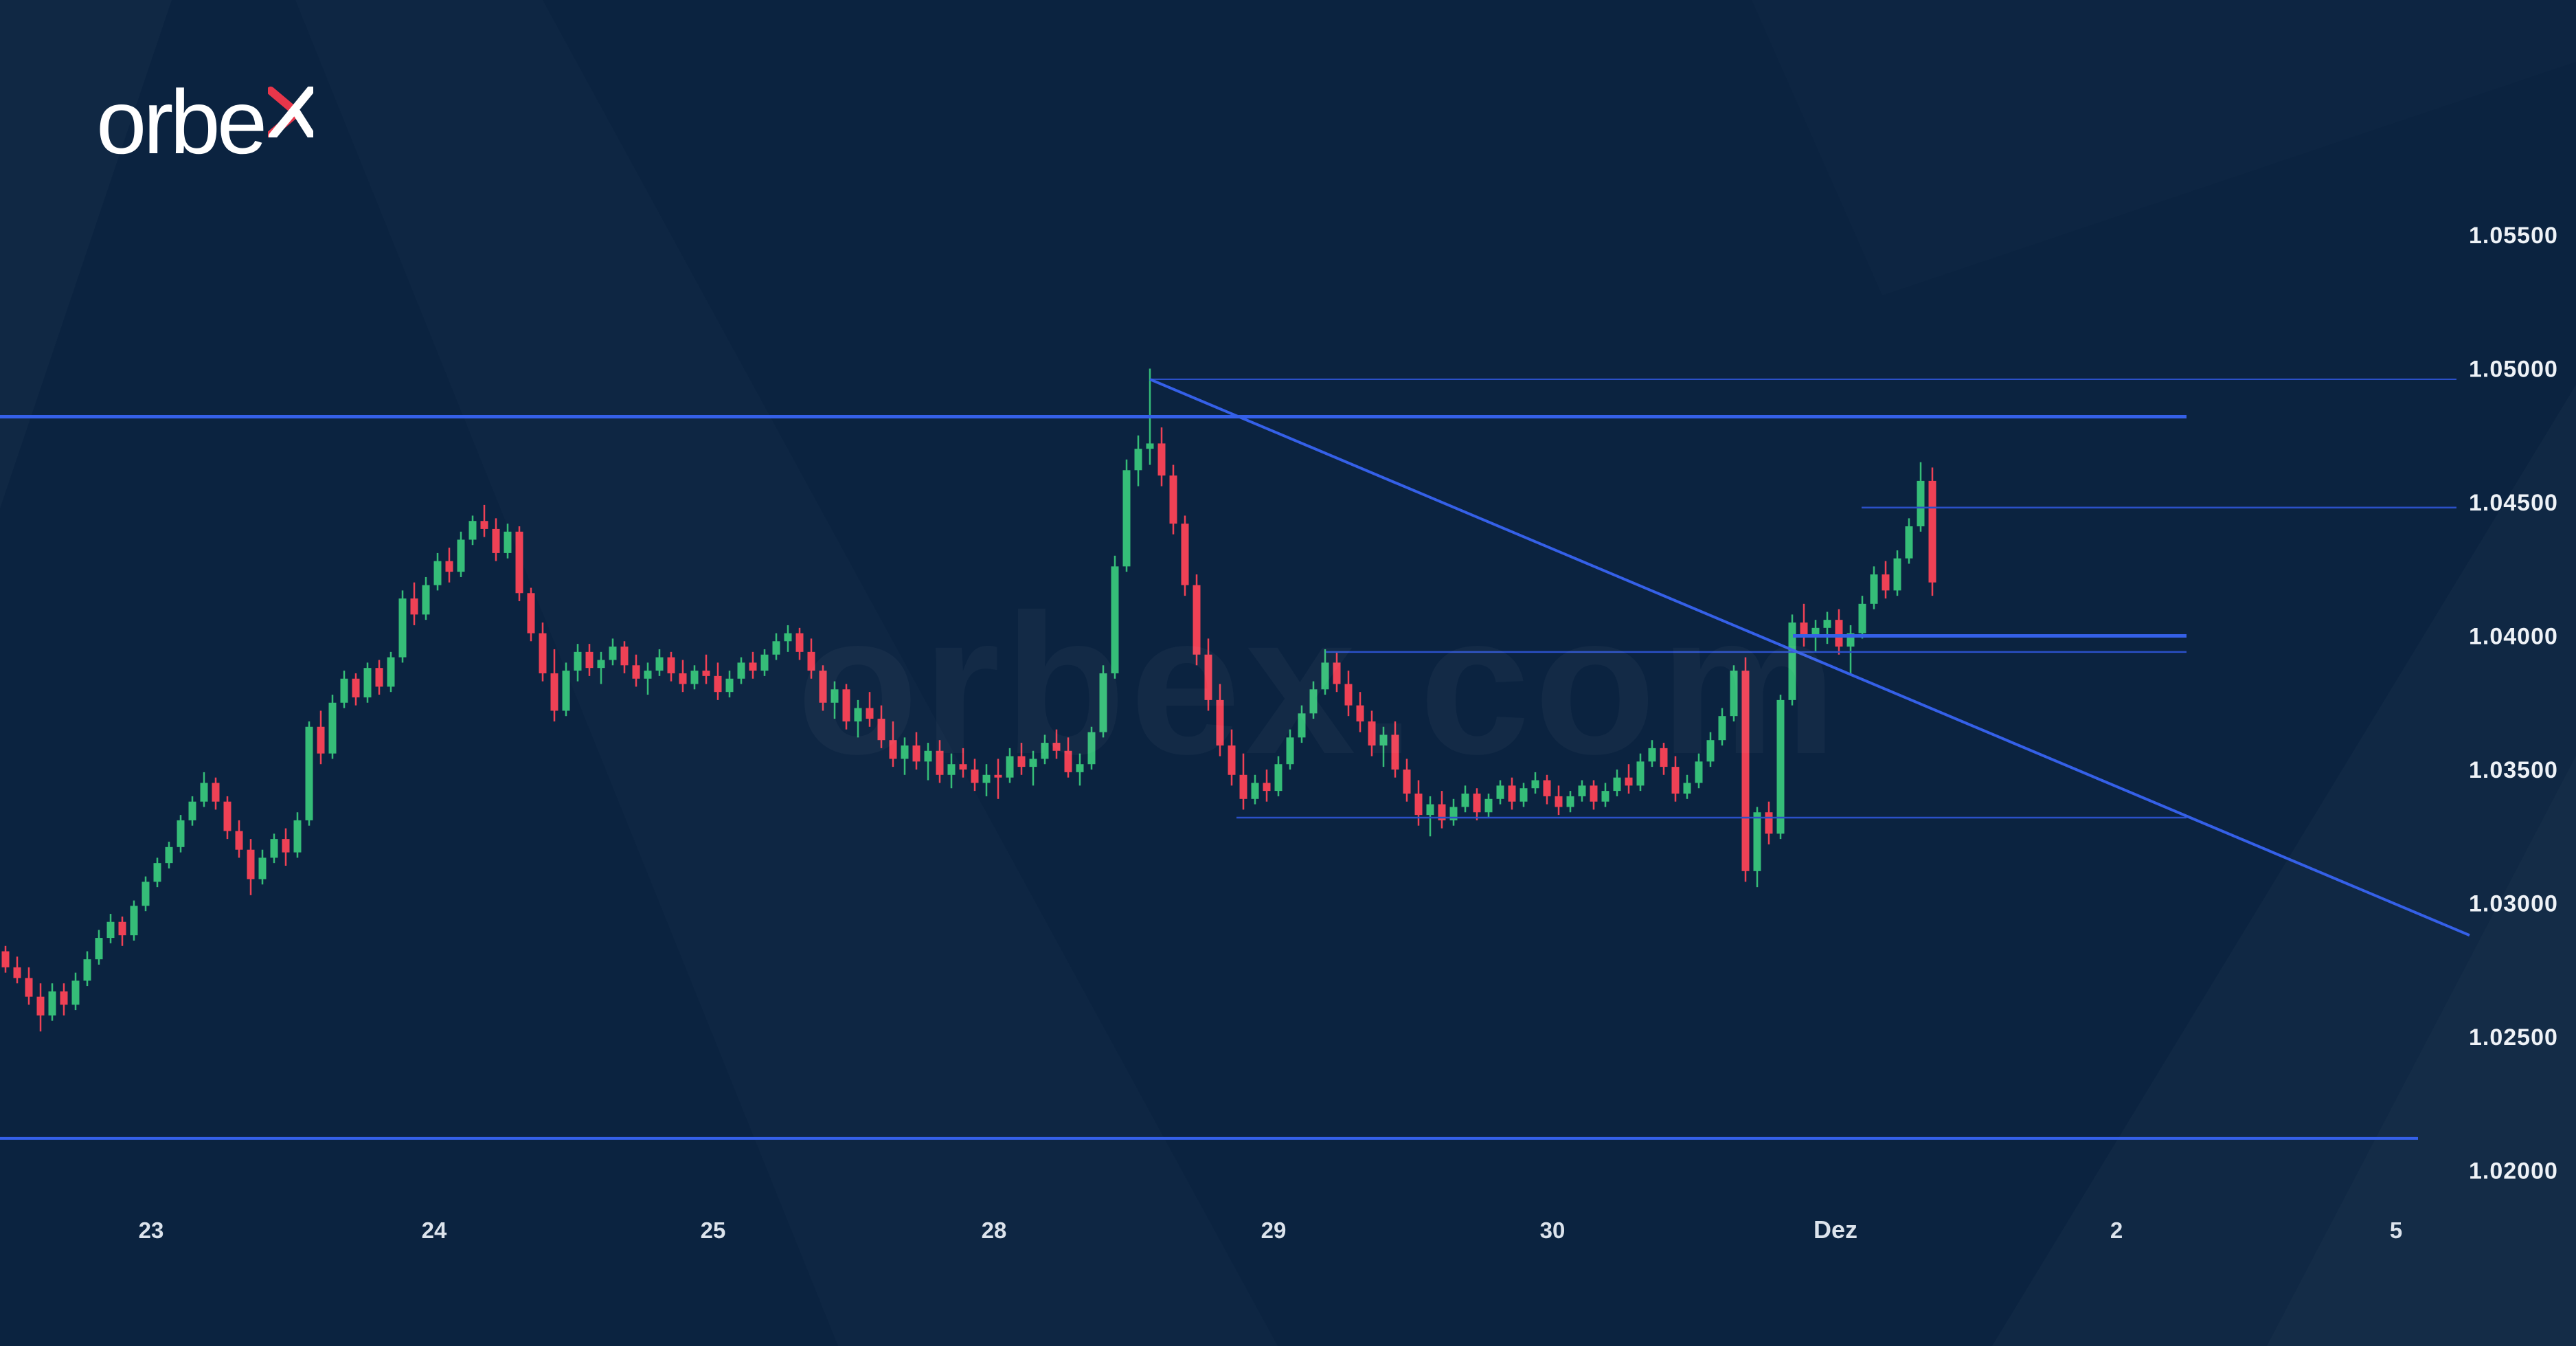 This screenshot has height=1346, width=2576. What do you see at coordinates (1274, 1230) in the screenshot?
I see `date-axis-label: 29` at bounding box center [1274, 1230].